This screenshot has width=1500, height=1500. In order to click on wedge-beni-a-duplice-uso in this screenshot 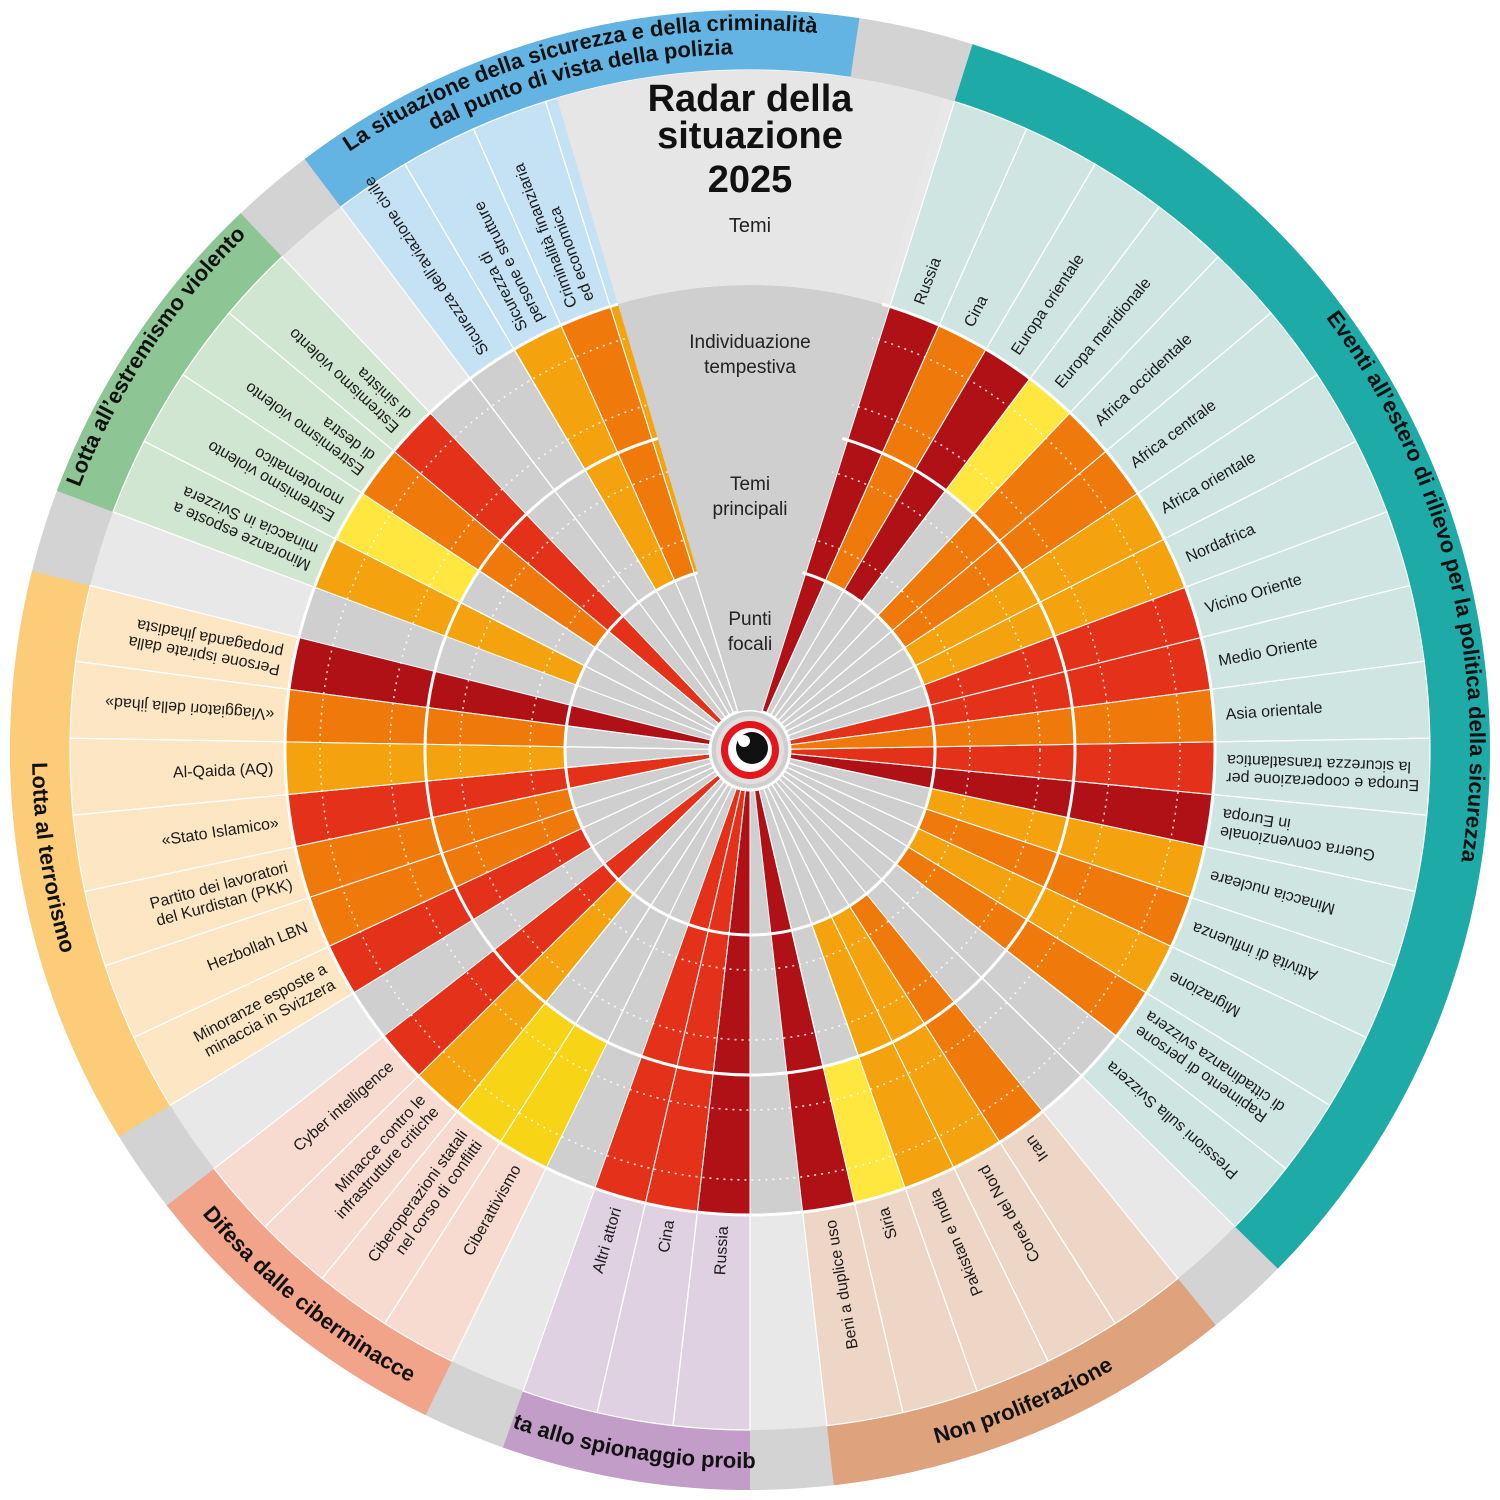, I will do `click(804, 1000)`.